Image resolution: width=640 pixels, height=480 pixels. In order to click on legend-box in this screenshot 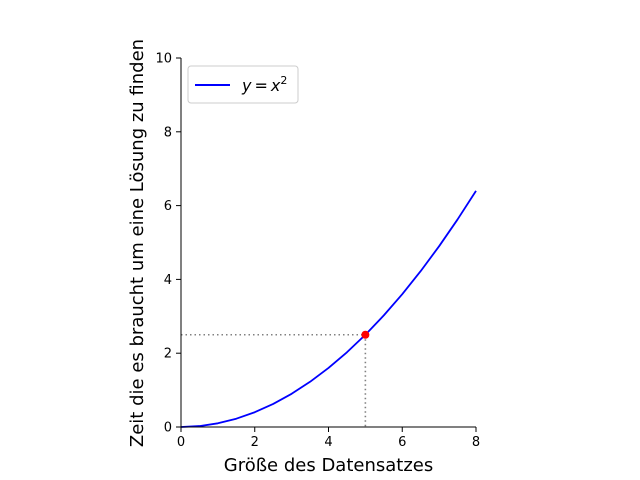, I will do `click(243, 84)`.